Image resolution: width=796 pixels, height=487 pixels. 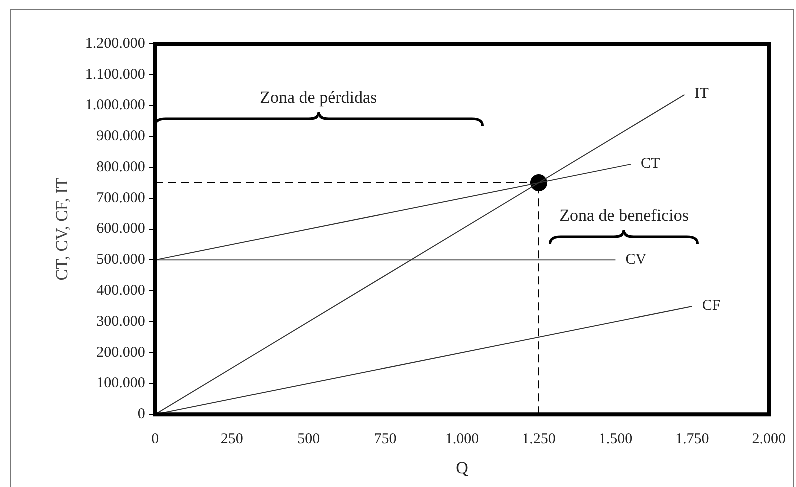 What do you see at coordinates (319, 98) in the screenshot?
I see `annotation: Zona de pérdidas` at bounding box center [319, 98].